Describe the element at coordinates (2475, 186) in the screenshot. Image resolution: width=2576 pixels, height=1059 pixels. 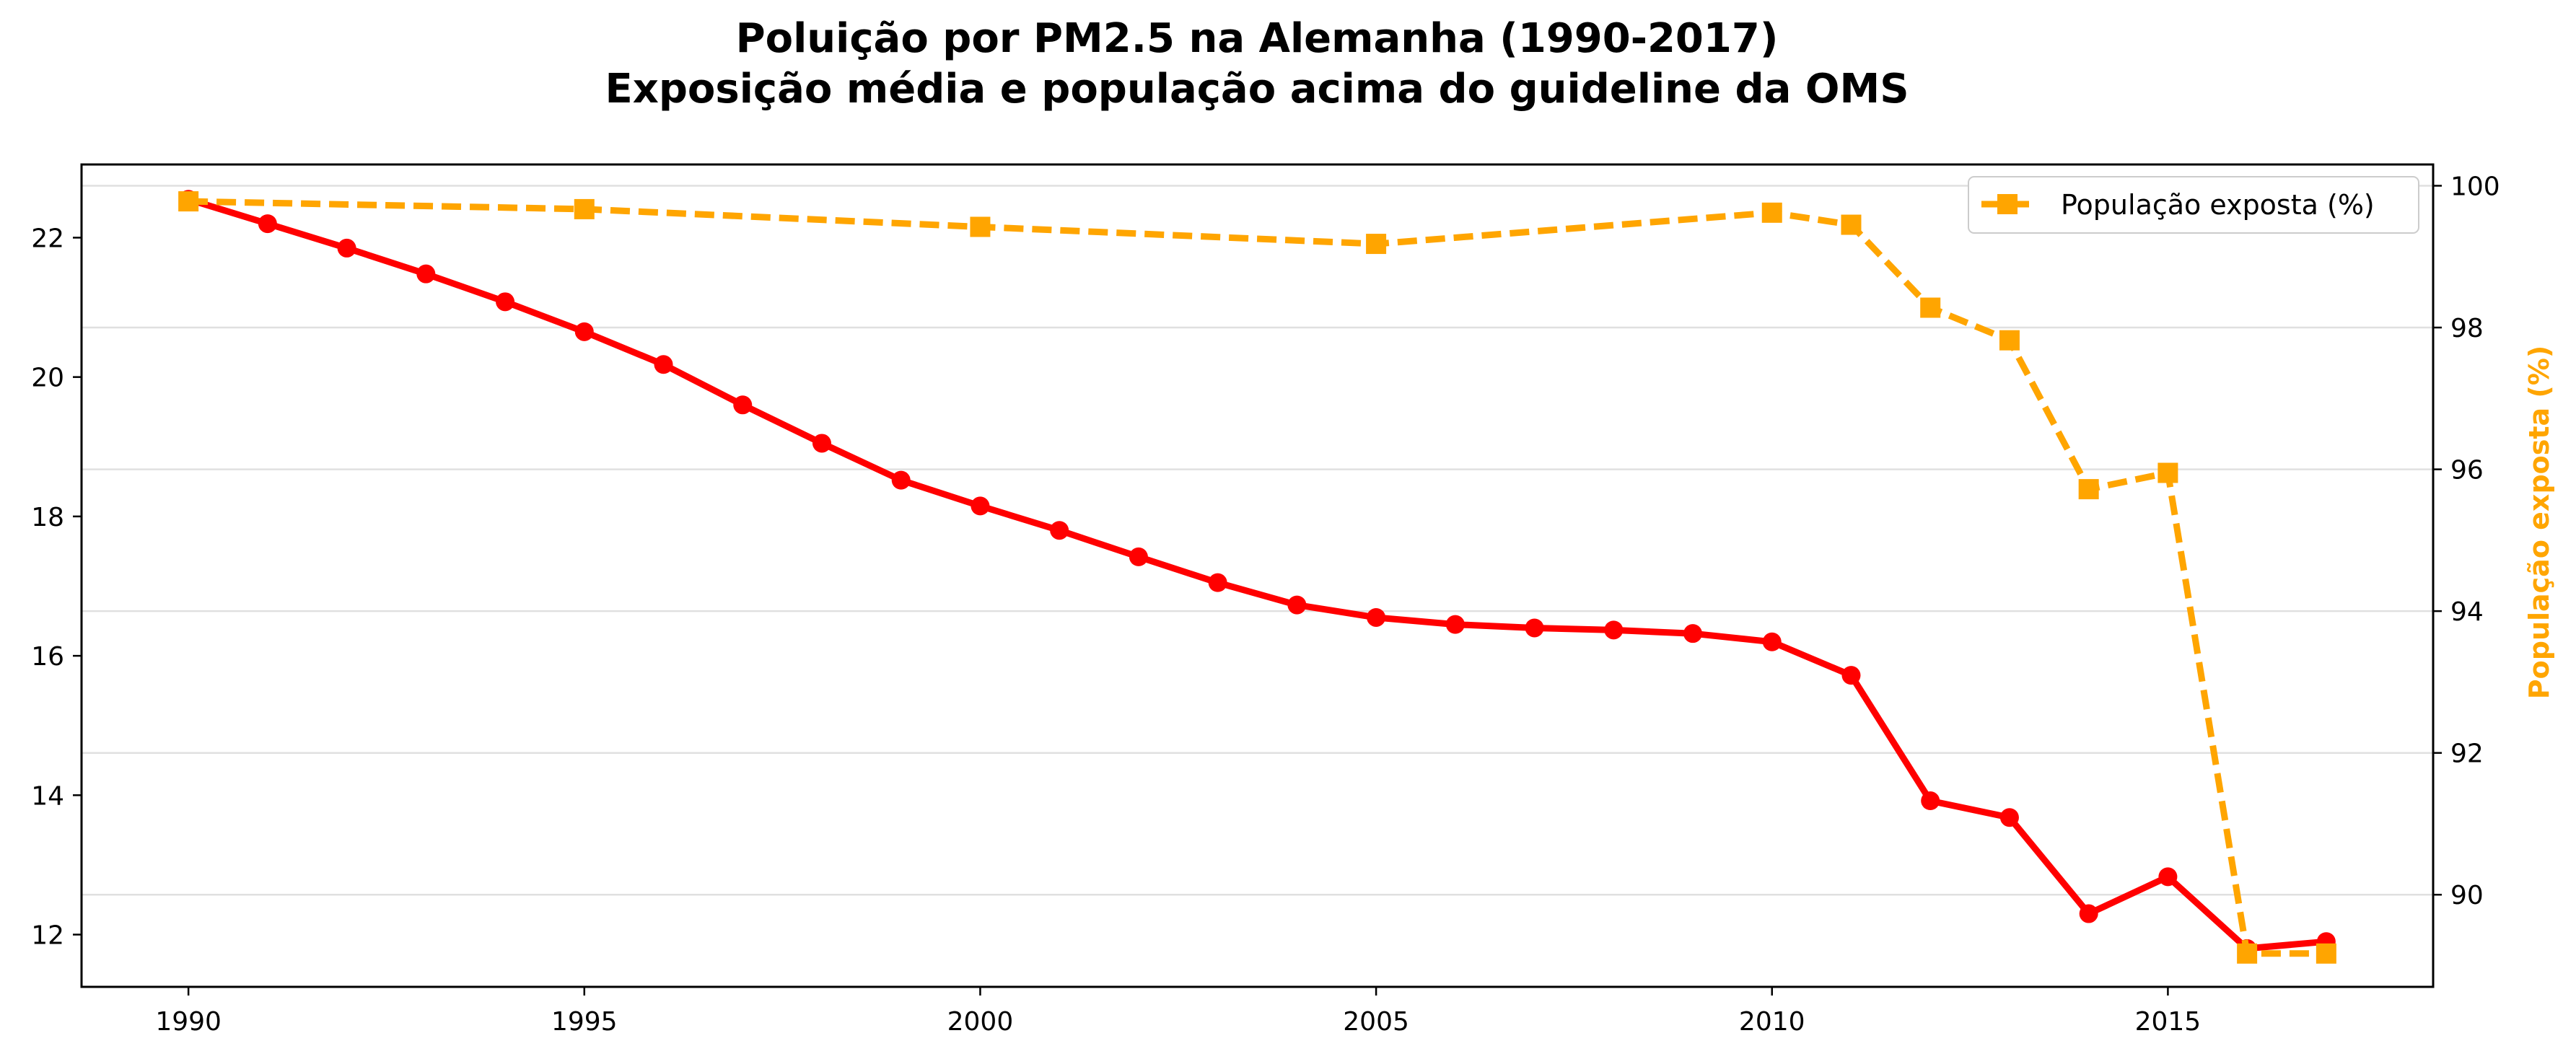
I see `y2-tick-label: 100` at that location.